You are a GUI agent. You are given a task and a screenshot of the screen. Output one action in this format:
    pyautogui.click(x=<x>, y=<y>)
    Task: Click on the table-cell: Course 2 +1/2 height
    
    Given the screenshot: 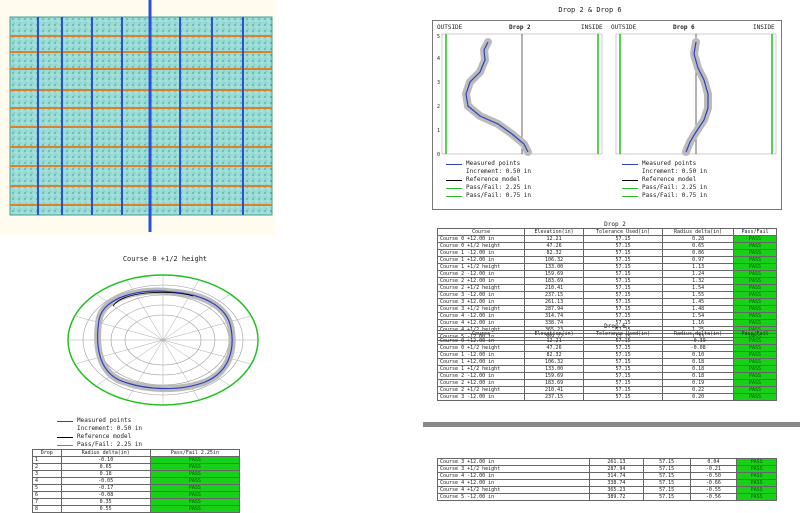 What is the action you would take?
    pyautogui.click(x=481, y=390)
    